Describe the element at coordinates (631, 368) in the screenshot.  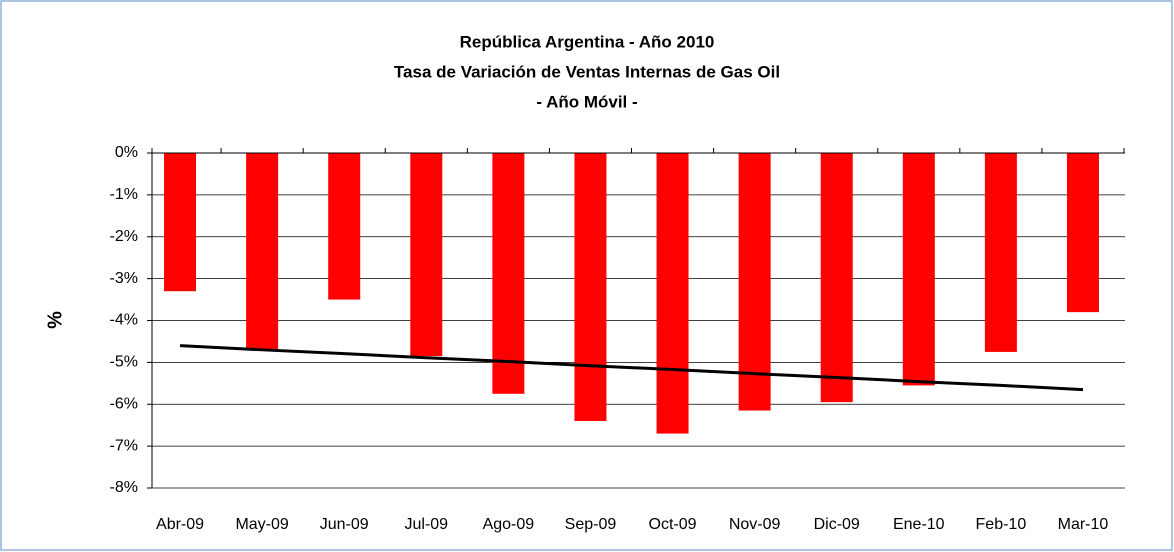
I see `trend-line` at that location.